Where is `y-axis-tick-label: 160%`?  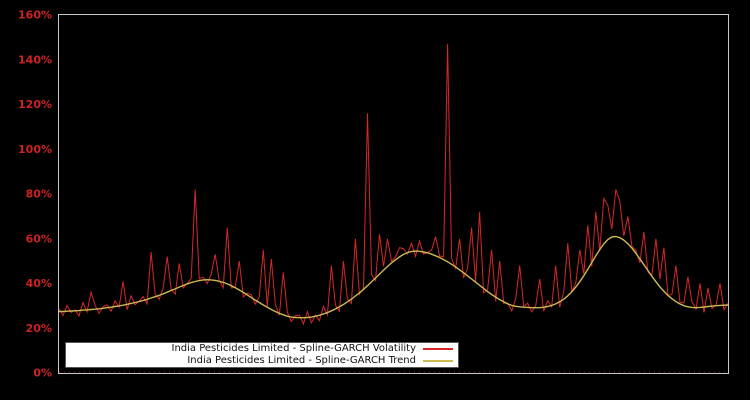
y-axis-tick-label: 160% is located at coordinates (35, 15).